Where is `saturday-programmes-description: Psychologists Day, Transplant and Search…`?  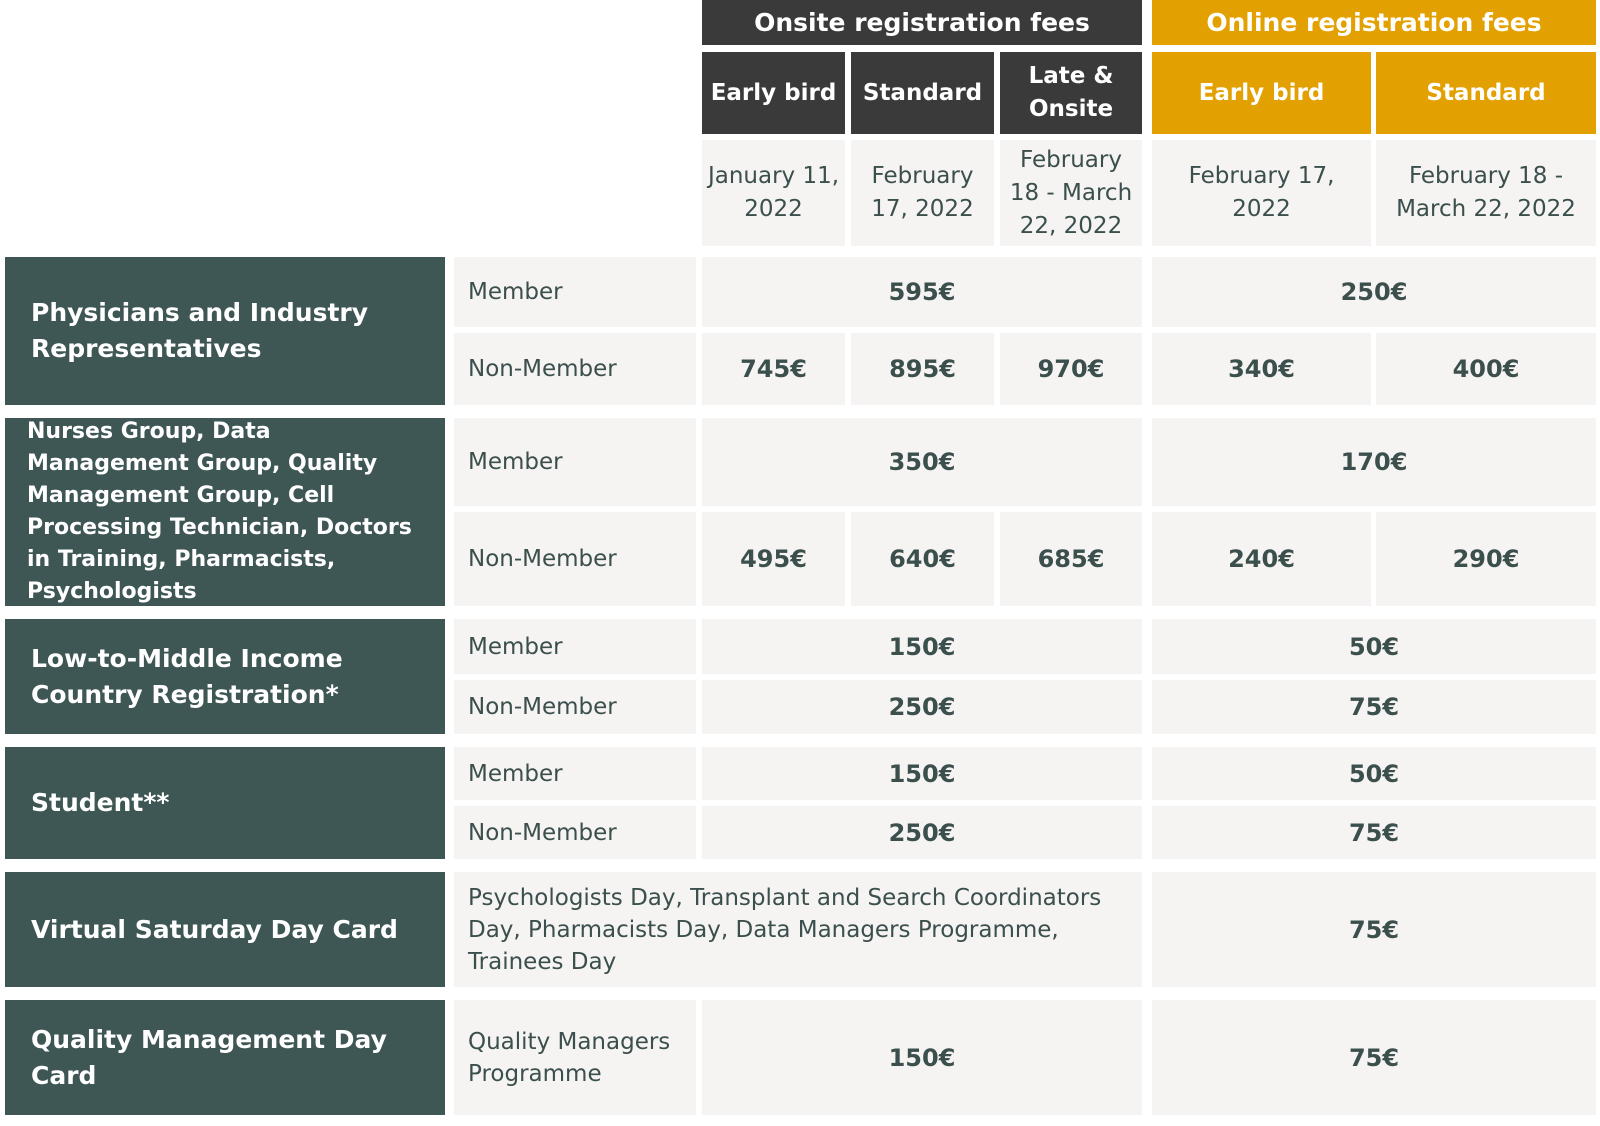 saturday-programmes-description: Psychologists Day, Transplant and Search… is located at coordinates (798, 929).